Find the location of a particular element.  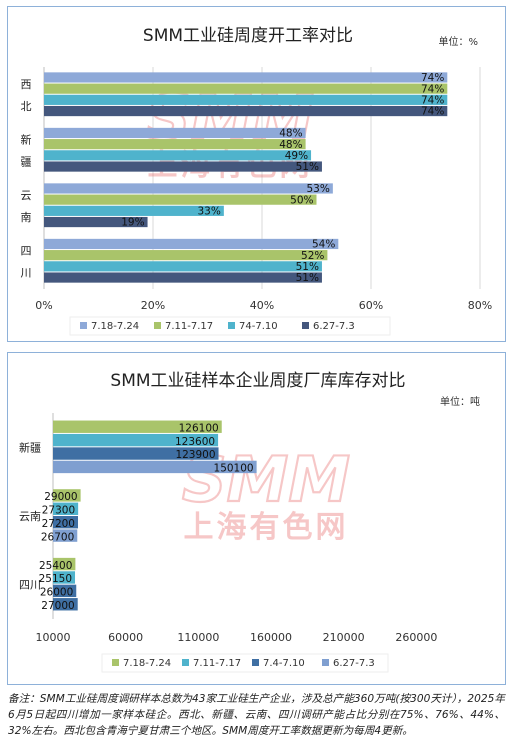

data-label: 50% is located at coordinates (301, 200).